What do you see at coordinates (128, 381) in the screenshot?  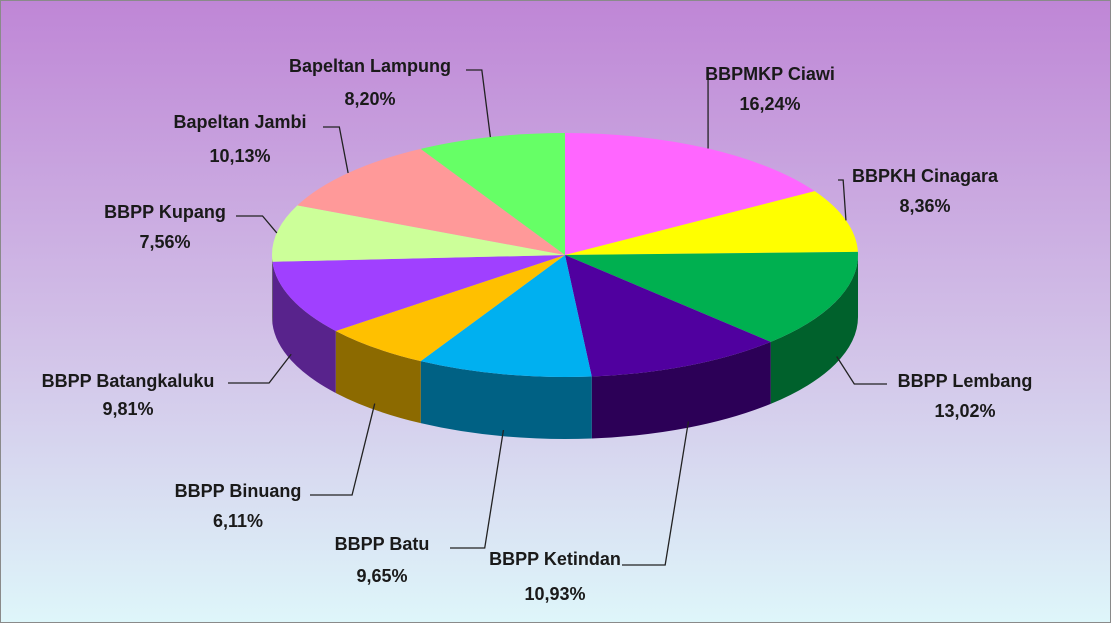 I see `slice-label: BBPP Batangkaluku` at bounding box center [128, 381].